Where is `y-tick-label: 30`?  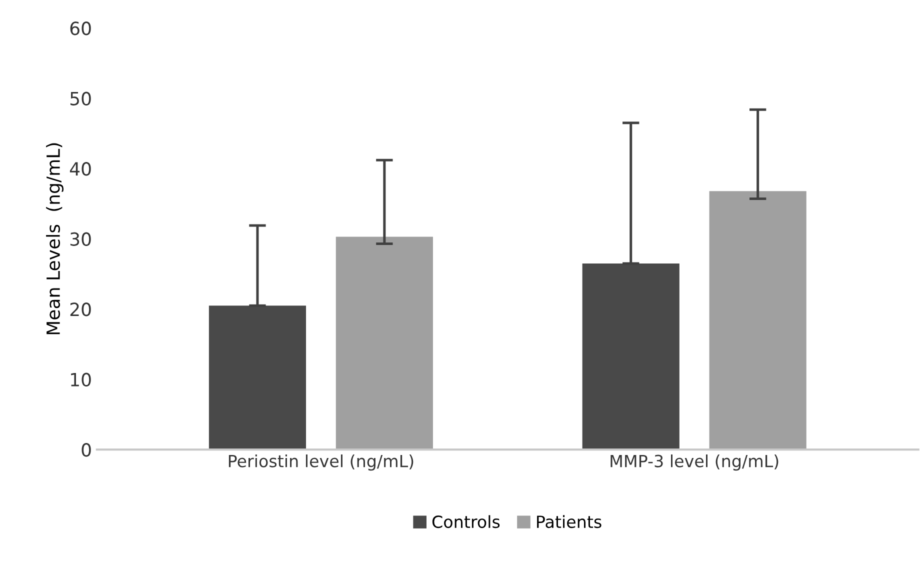
y-tick-label: 30 is located at coordinates (80, 239).